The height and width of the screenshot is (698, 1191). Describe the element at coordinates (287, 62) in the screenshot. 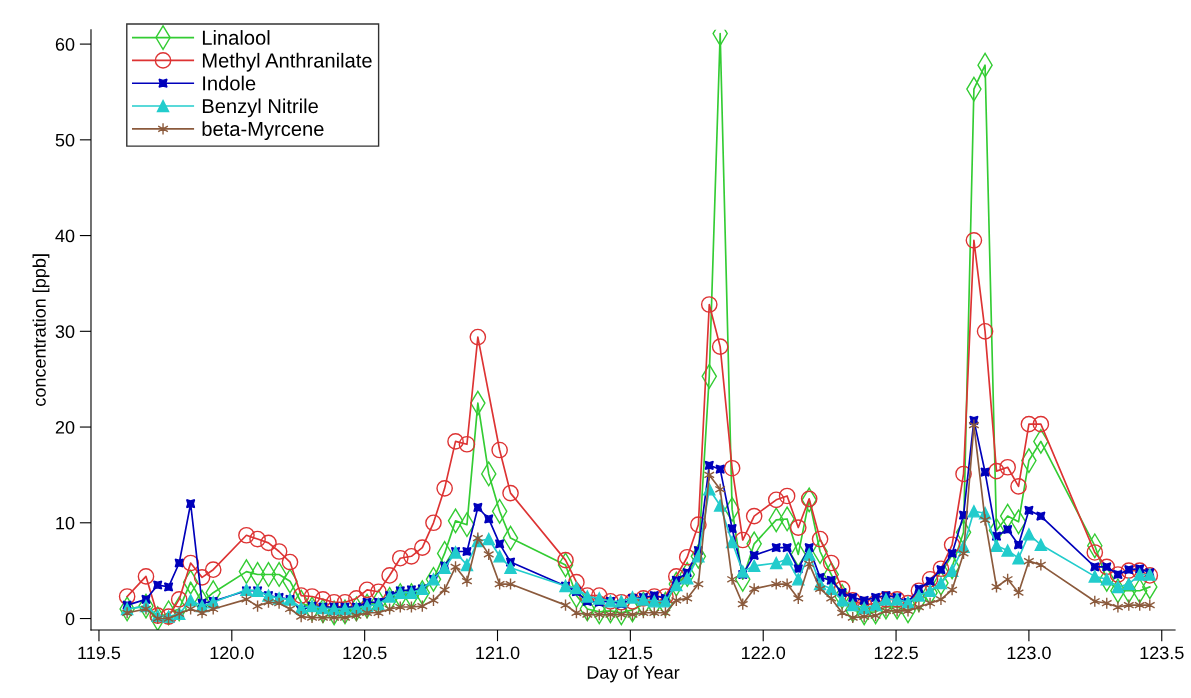

I see `legend-label: Methyl Anthranilate` at that location.